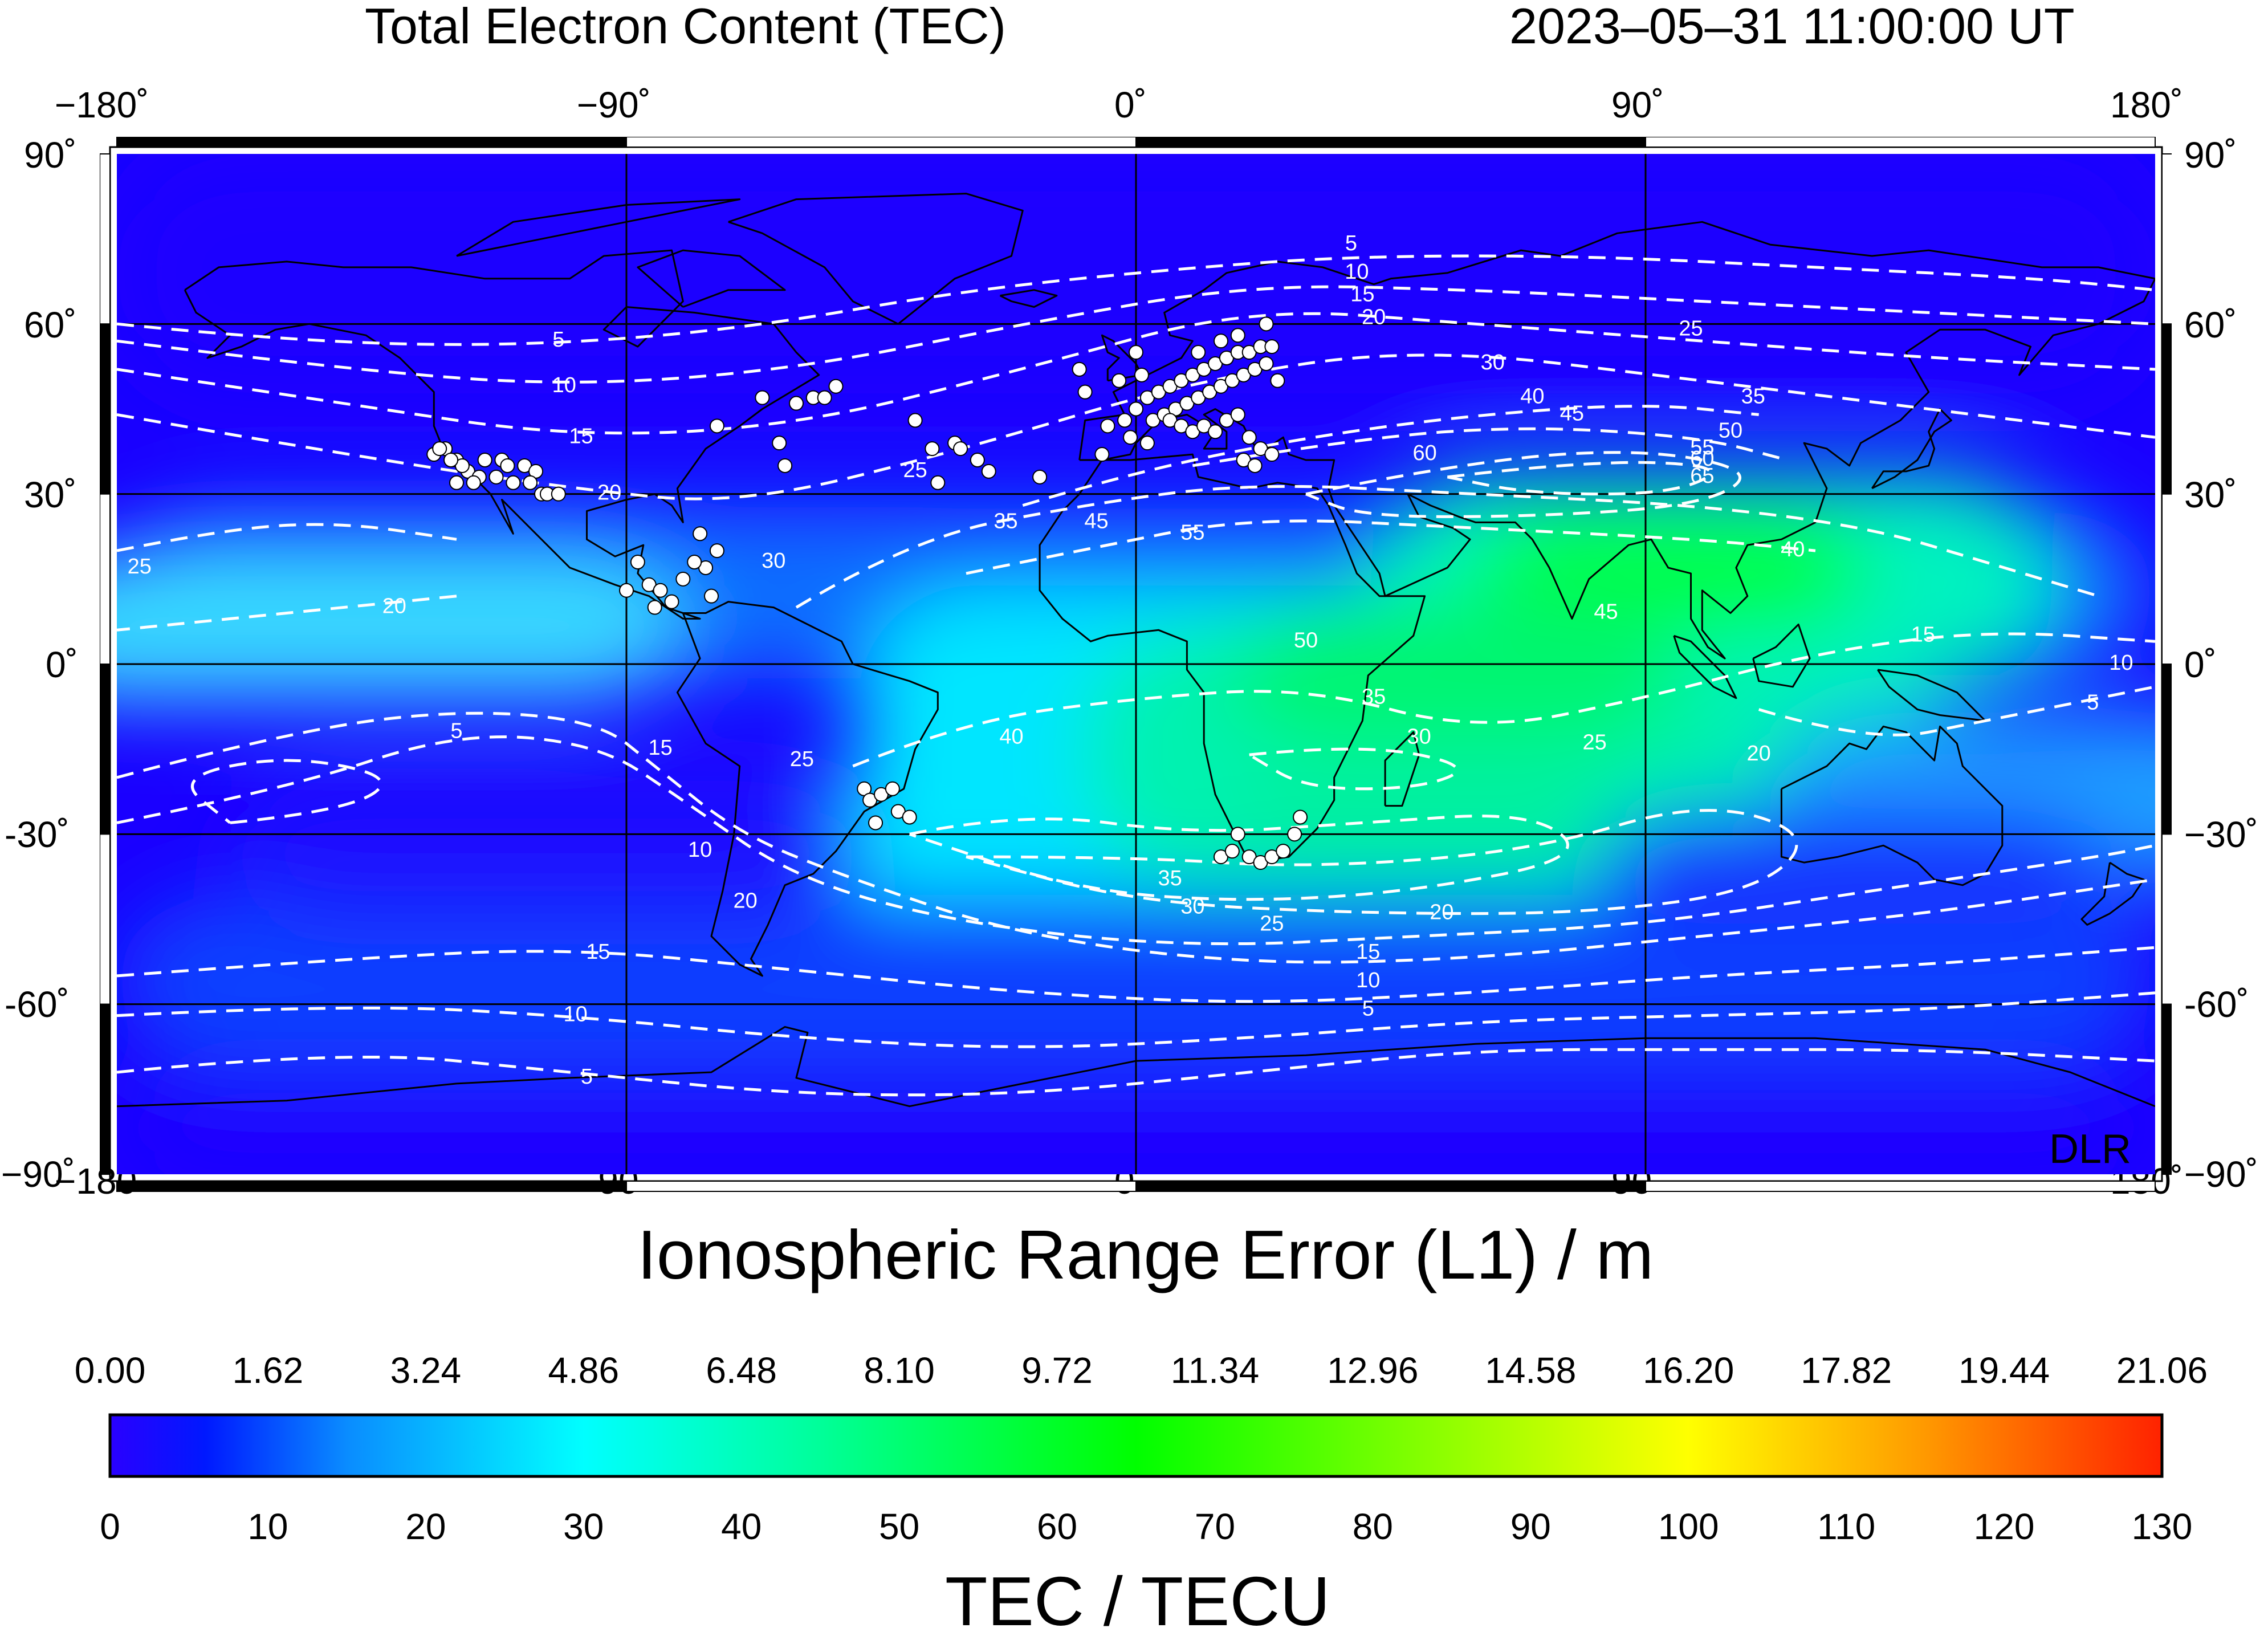  Describe the element at coordinates (2200, 664) in the screenshot. I see `lat-label-right-0: 0˚` at that location.